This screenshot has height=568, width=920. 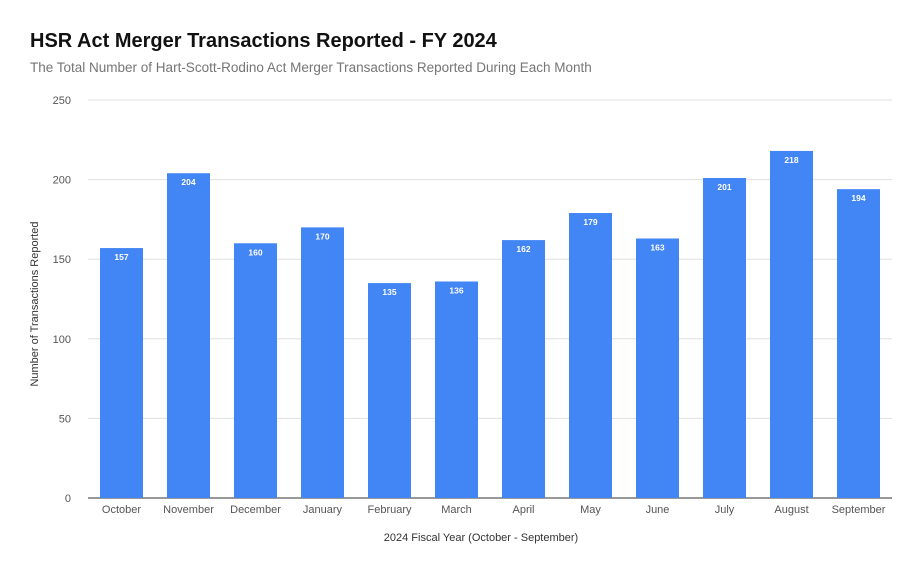 I want to click on x-tick-label: October, so click(x=121, y=510).